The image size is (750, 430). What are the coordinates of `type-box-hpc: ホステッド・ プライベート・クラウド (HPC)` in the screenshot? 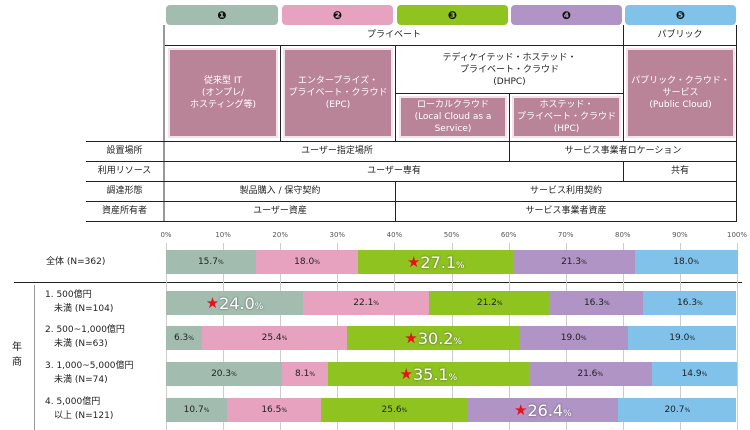 It's located at (566, 117).